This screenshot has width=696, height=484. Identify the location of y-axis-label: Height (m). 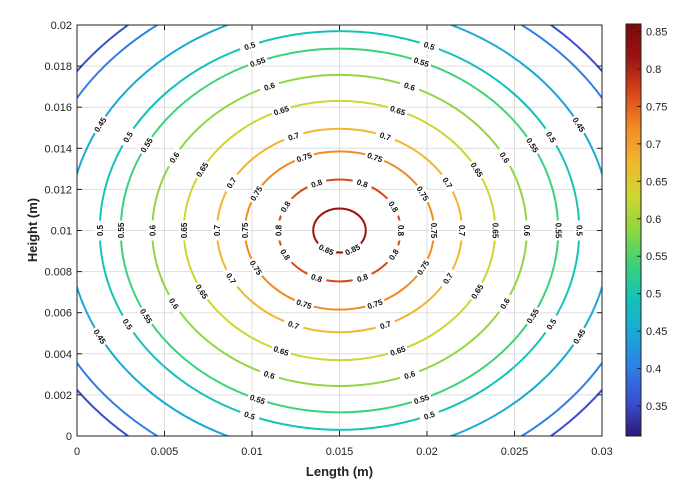
(32, 230).